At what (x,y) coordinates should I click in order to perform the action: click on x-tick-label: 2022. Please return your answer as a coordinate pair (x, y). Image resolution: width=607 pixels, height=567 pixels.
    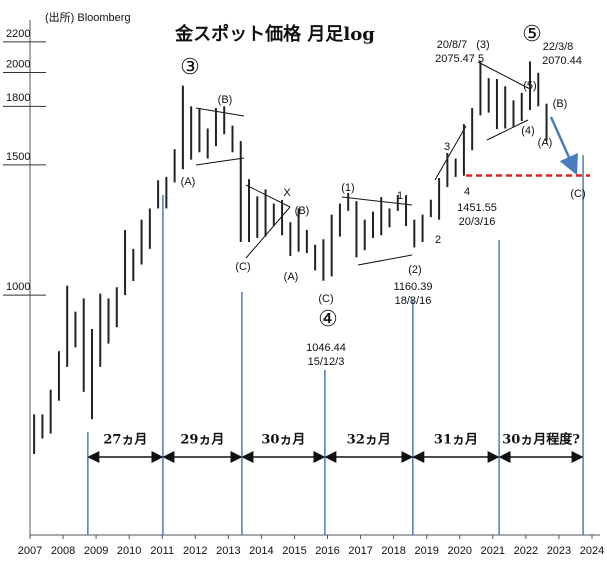
    Looking at the image, I should click on (526, 551).